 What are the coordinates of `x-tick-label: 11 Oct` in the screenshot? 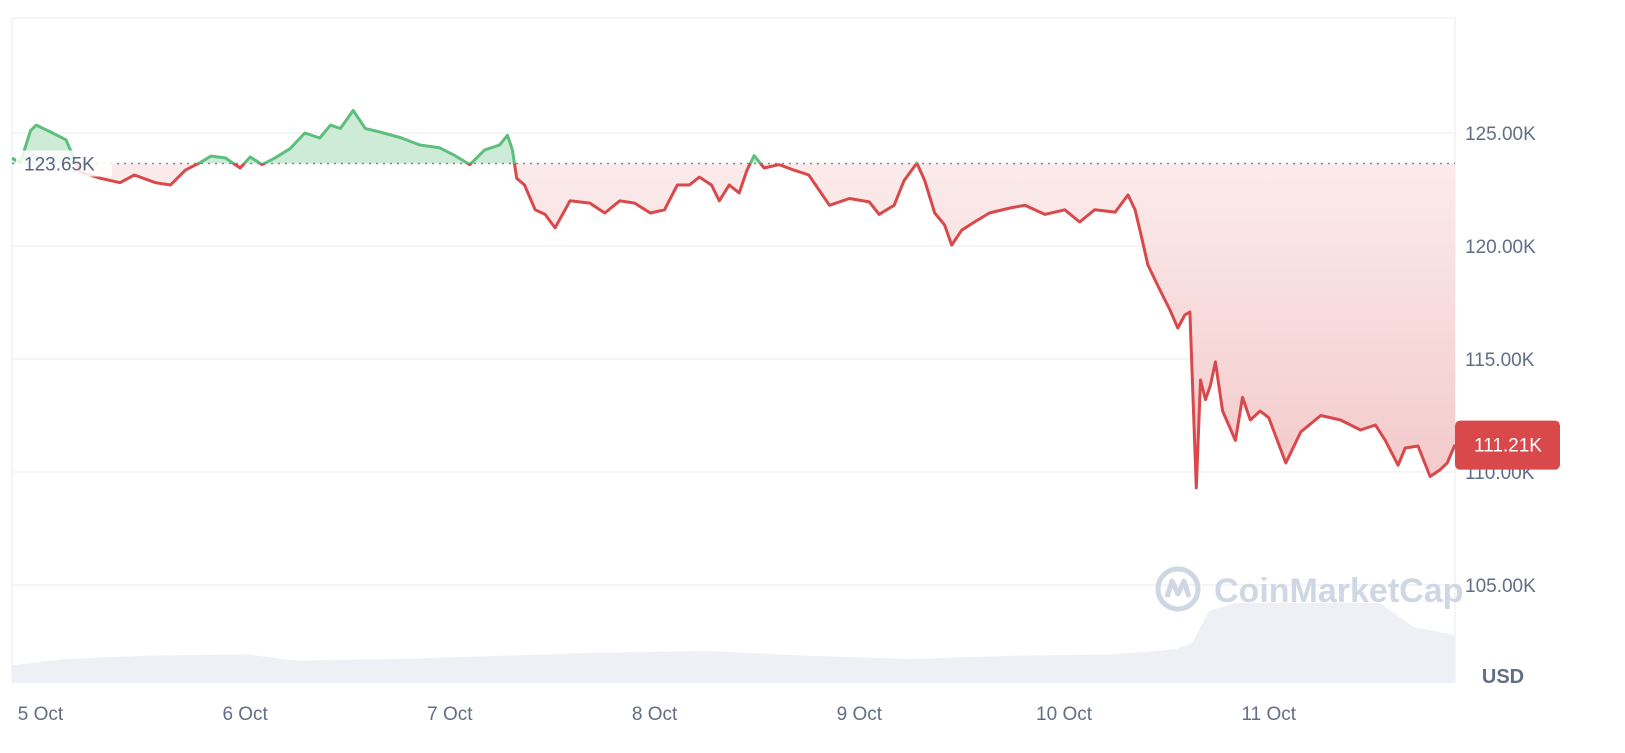 It's located at (1268, 714).